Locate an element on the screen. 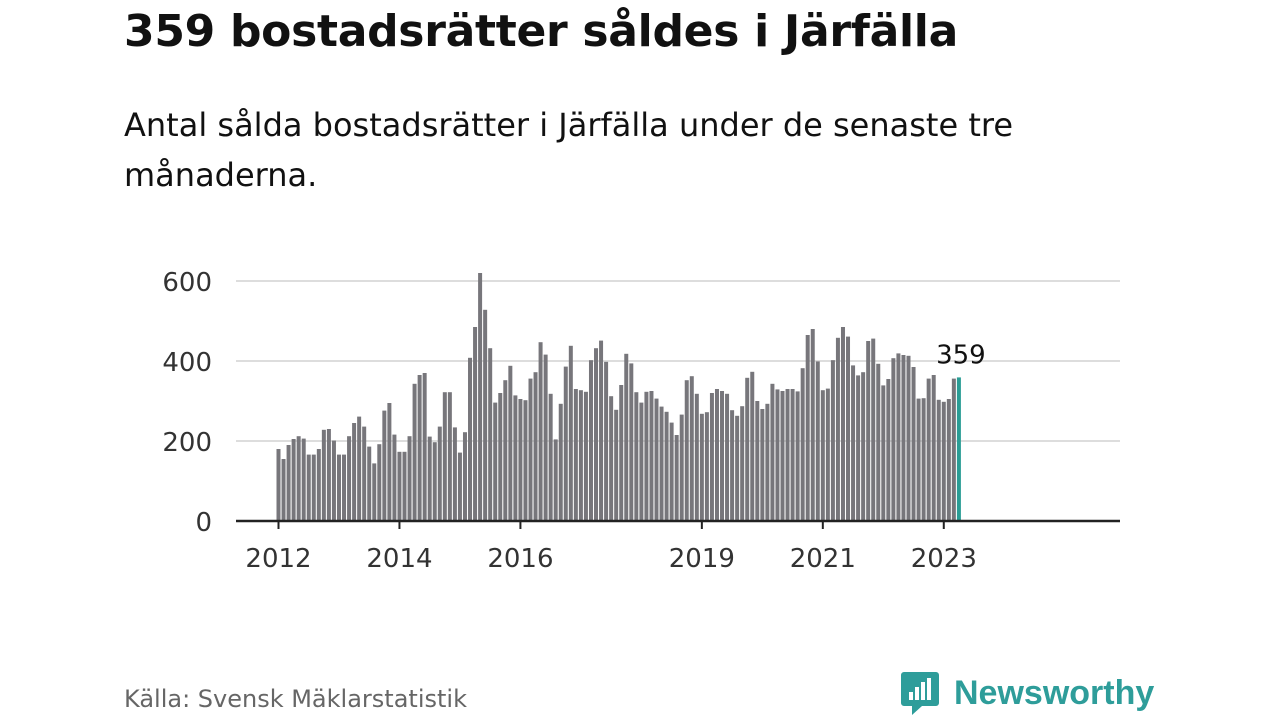 The image size is (1280, 720). y-tick-label: 600 is located at coordinates (187, 283).